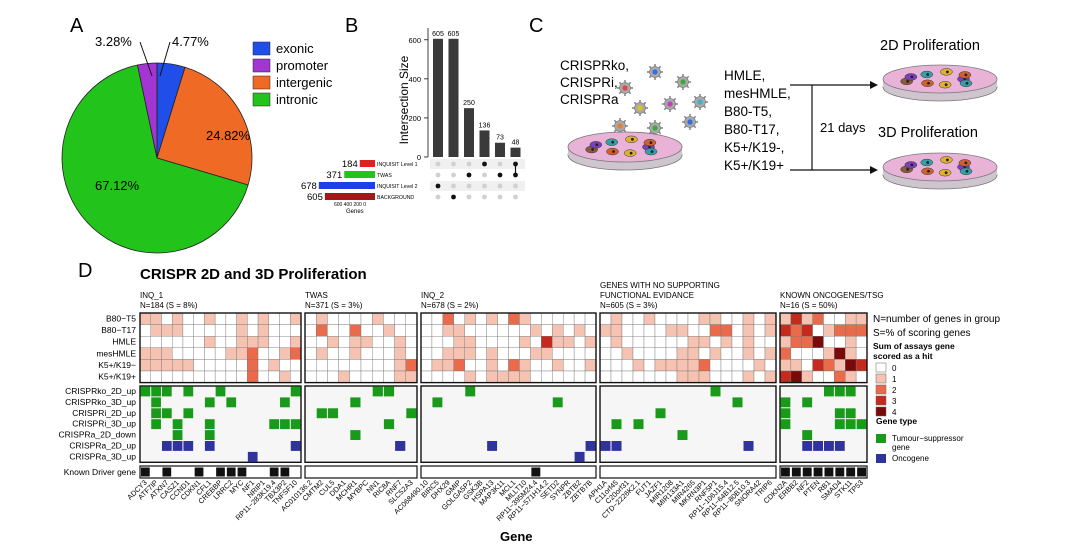  Describe the element at coordinates (419, 157) in the screenshot. I see `upset-tick-label: 0` at that location.